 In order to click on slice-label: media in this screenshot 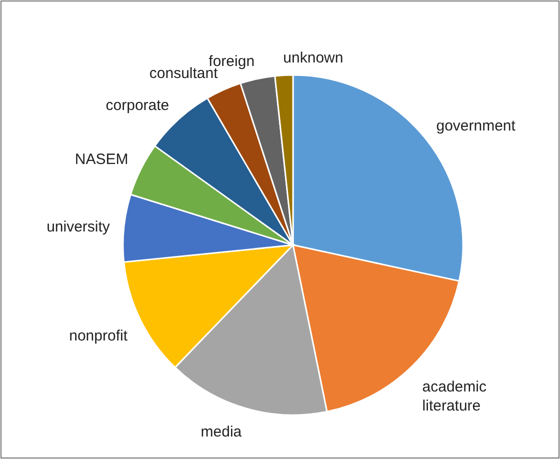, I will do `click(221, 432)`.